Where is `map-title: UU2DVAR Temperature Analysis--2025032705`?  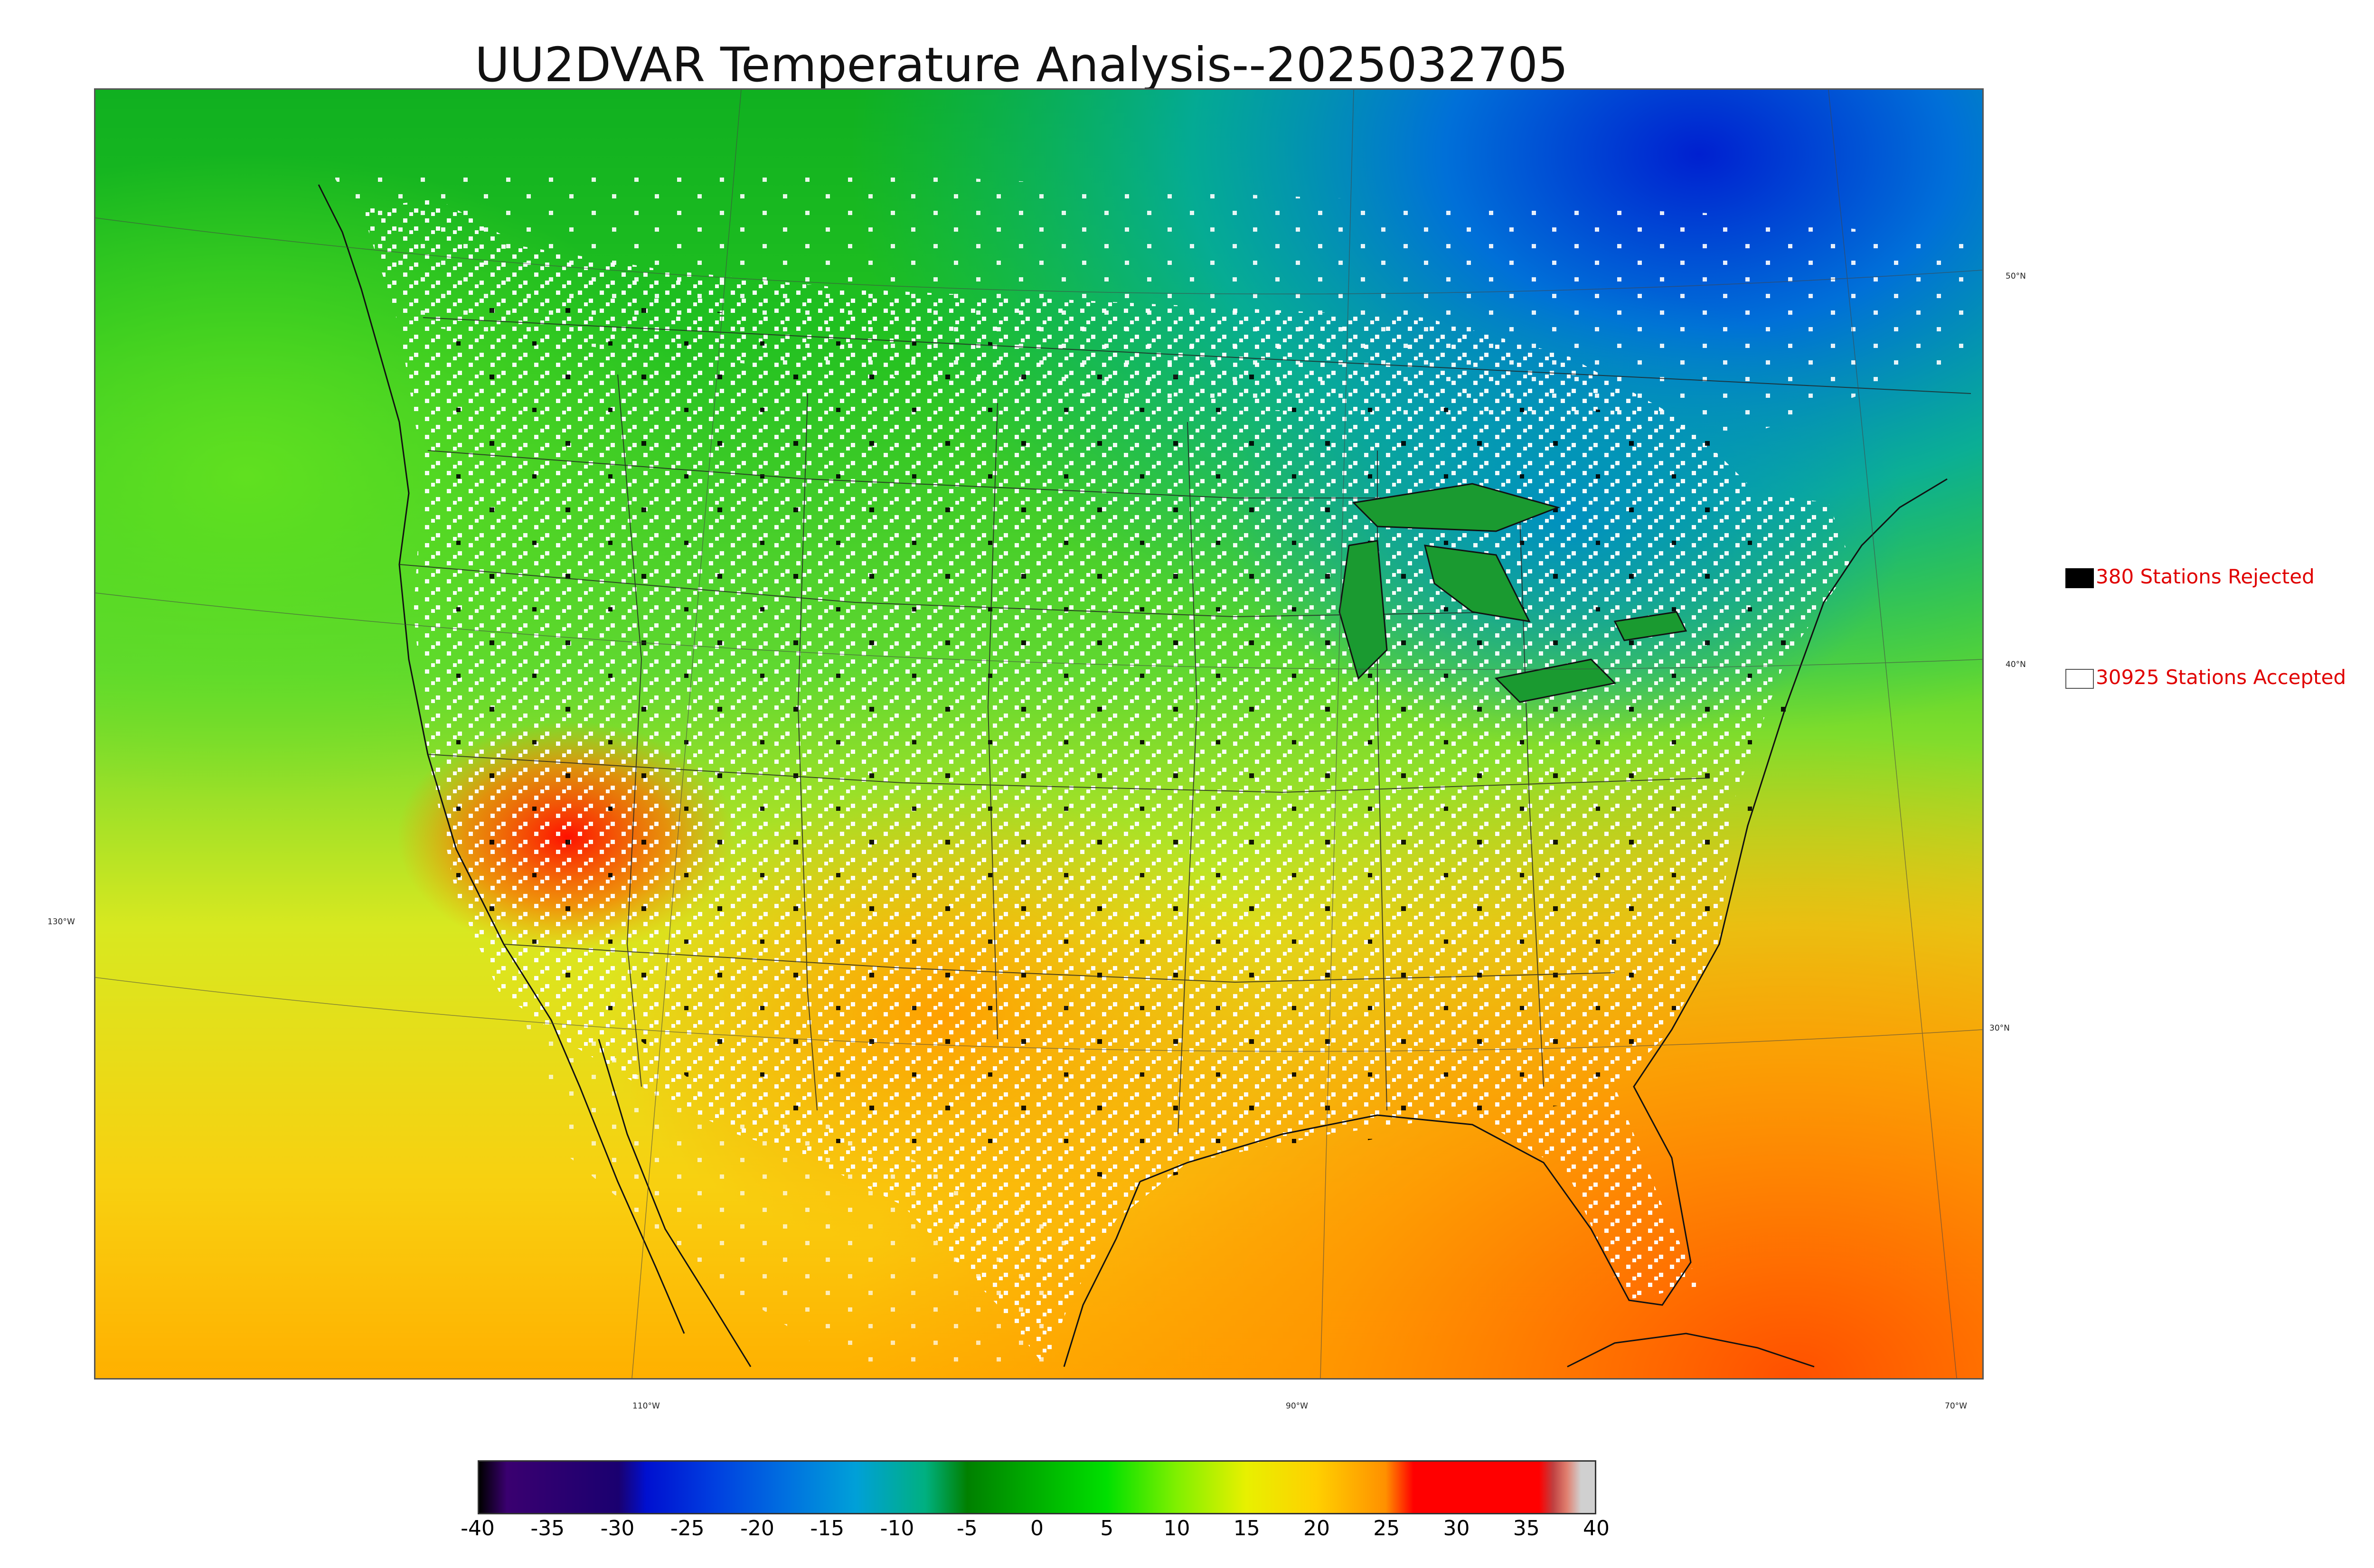
map-title: UU2DVAR Temperature Analysis--2025032705 is located at coordinates (1021, 65).